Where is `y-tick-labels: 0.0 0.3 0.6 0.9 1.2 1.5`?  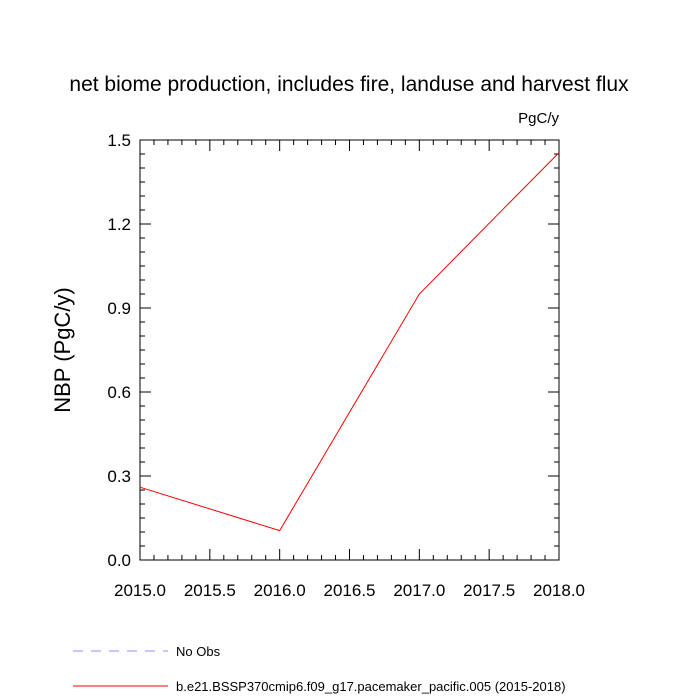
y-tick-labels: 0.0 0.3 0.6 0.9 1.2 1.5 is located at coordinates (119, 350).